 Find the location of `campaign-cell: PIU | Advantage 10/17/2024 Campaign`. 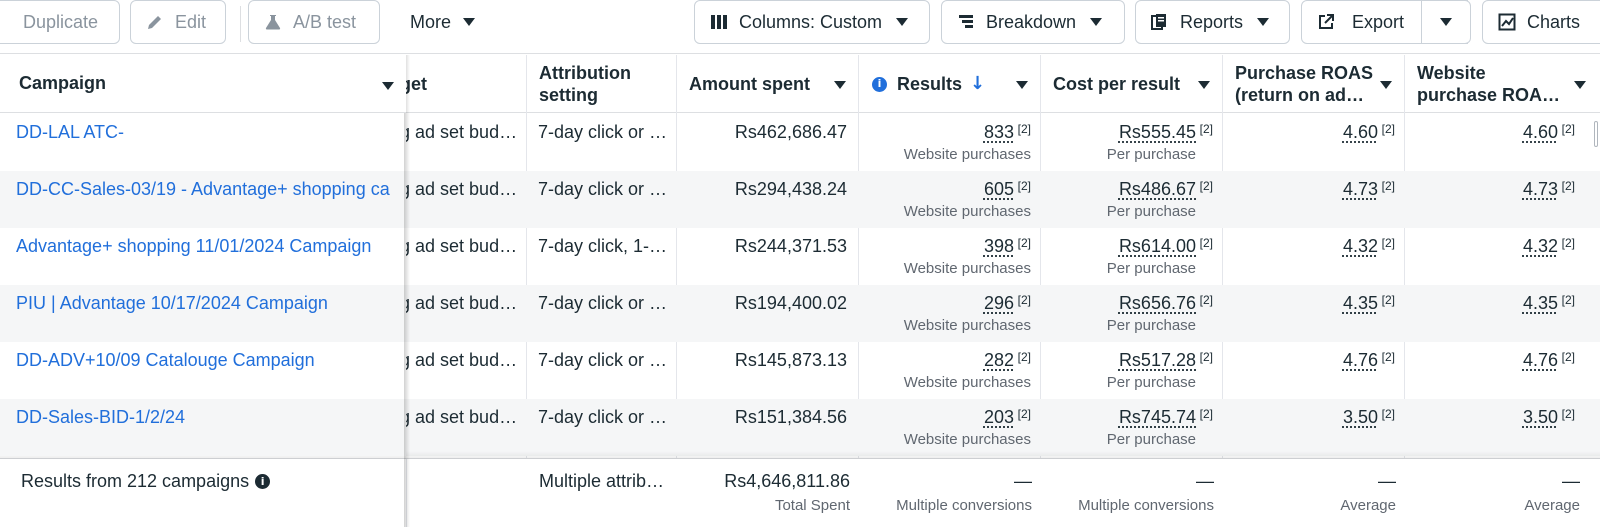

campaign-cell: PIU | Advantage 10/17/2024 Campaign is located at coordinates (203, 313).